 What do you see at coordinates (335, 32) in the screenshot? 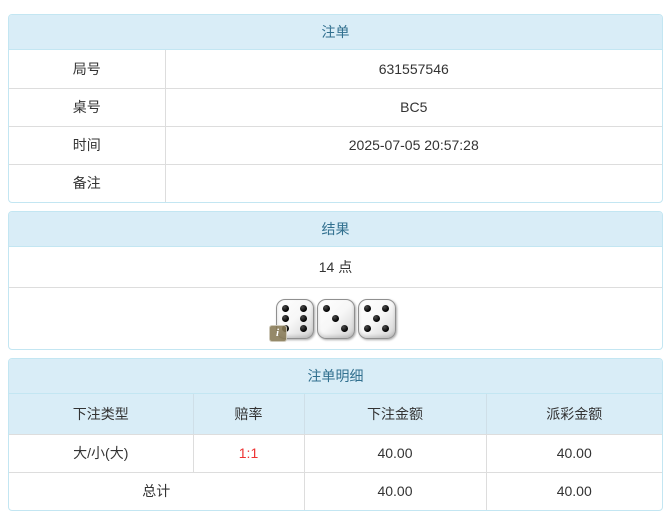
I see `bet-order-panel-title: 注单` at bounding box center [335, 32].